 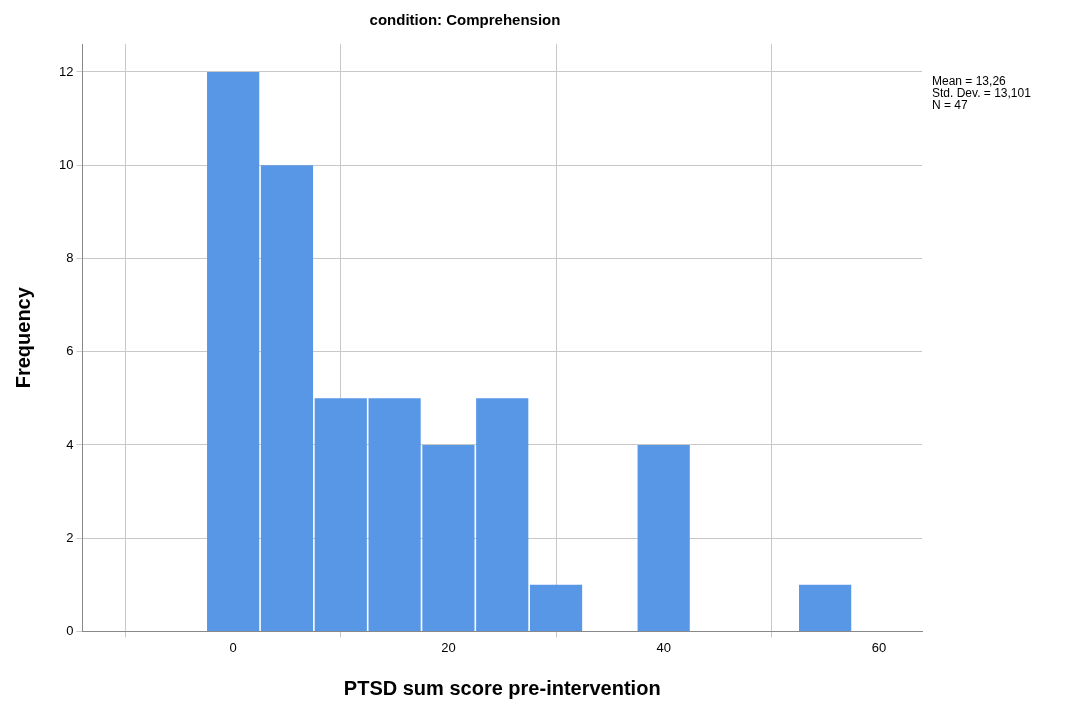 What do you see at coordinates (70, 630) in the screenshot?
I see `y-tick-label: 0` at bounding box center [70, 630].